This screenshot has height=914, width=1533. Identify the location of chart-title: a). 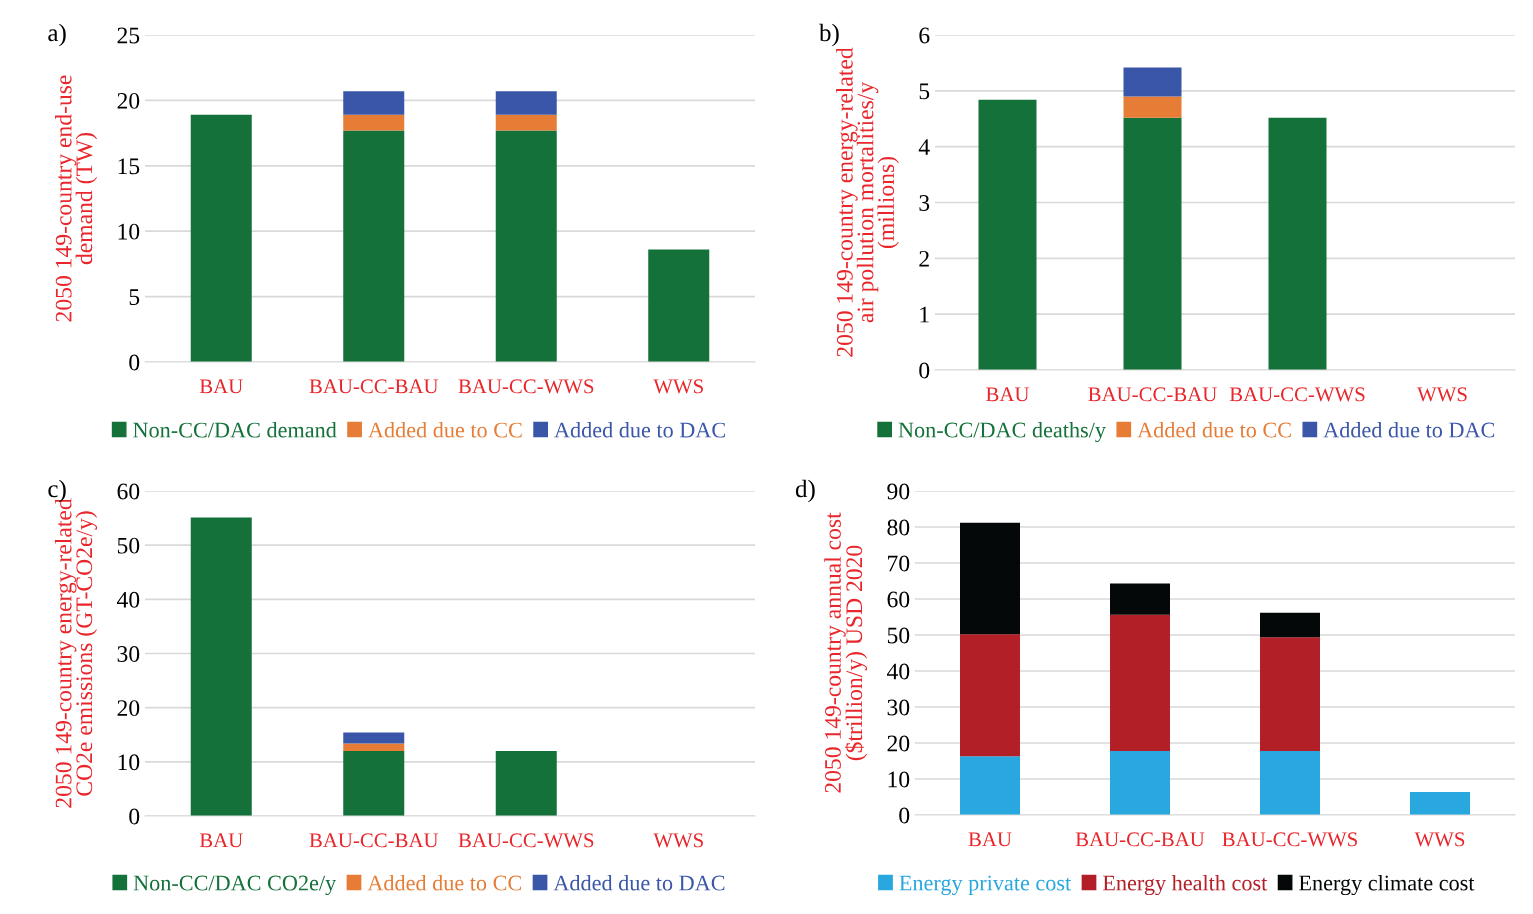
(57, 35).